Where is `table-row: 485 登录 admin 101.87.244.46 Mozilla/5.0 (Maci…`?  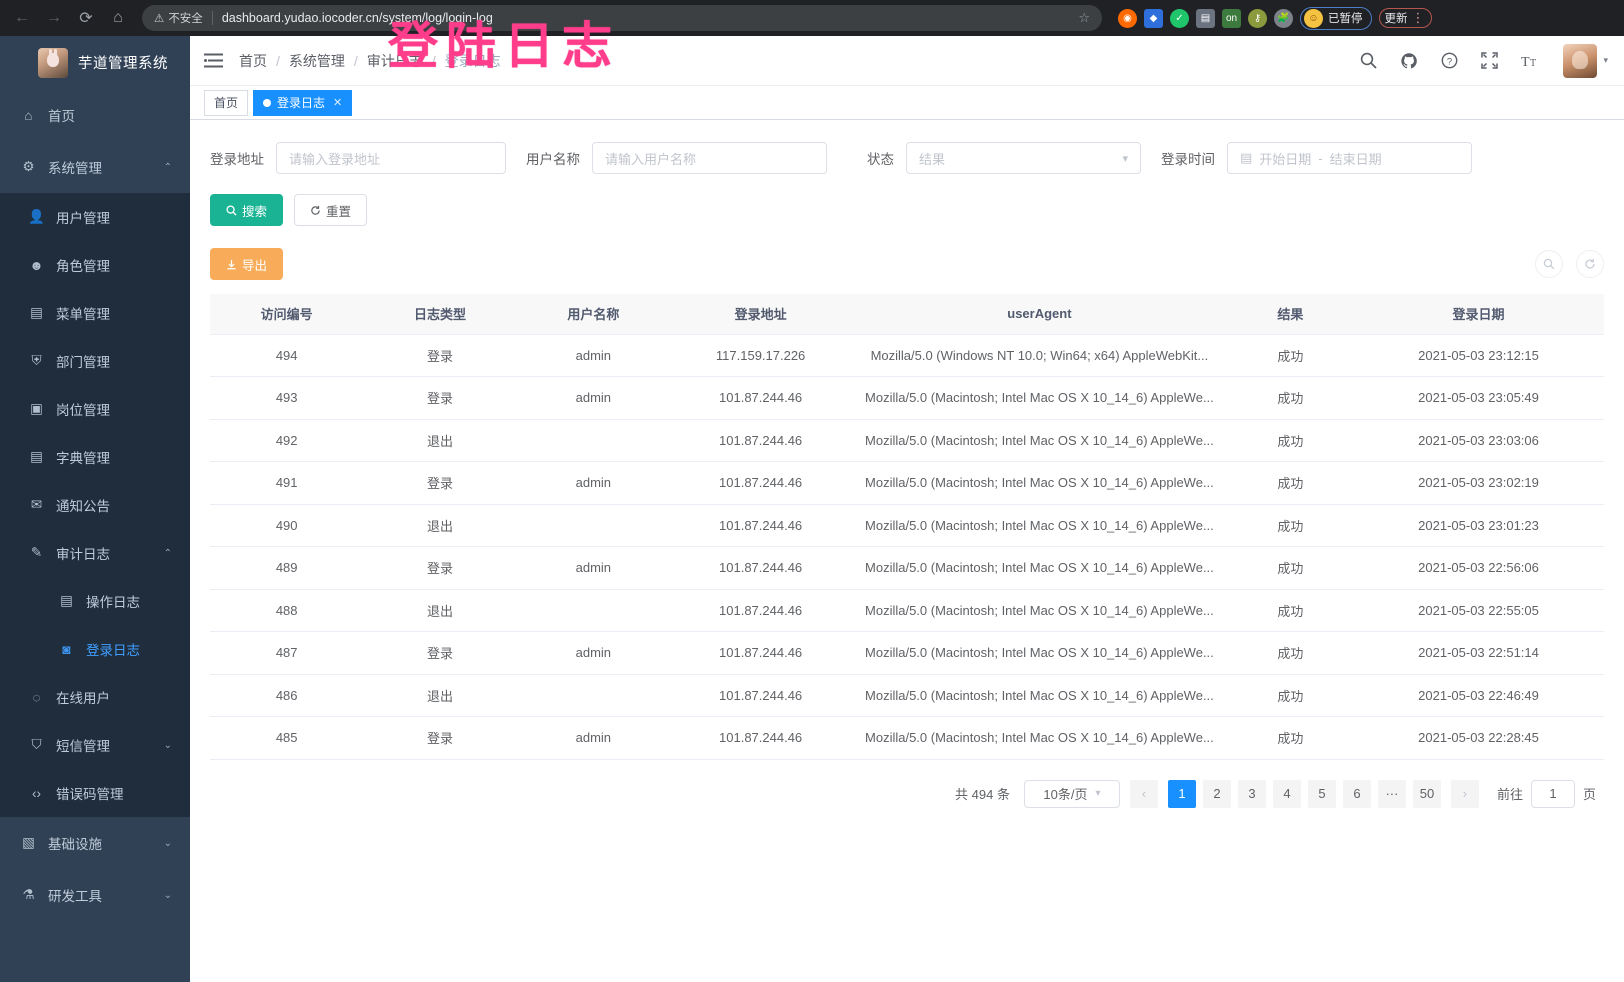 table-row: 485 登录 admin 101.87.244.46 Mozilla/5.0 (Maci… is located at coordinates (907, 738).